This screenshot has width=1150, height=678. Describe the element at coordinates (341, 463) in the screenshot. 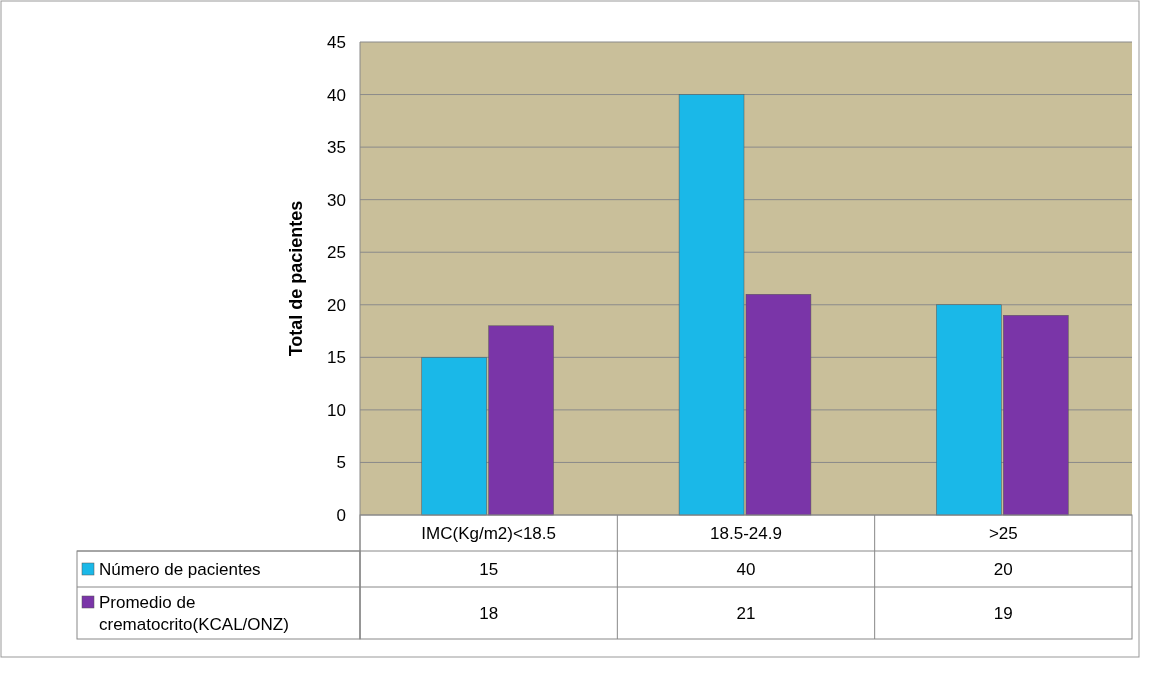

I see `y-tick-label: 5` at that location.